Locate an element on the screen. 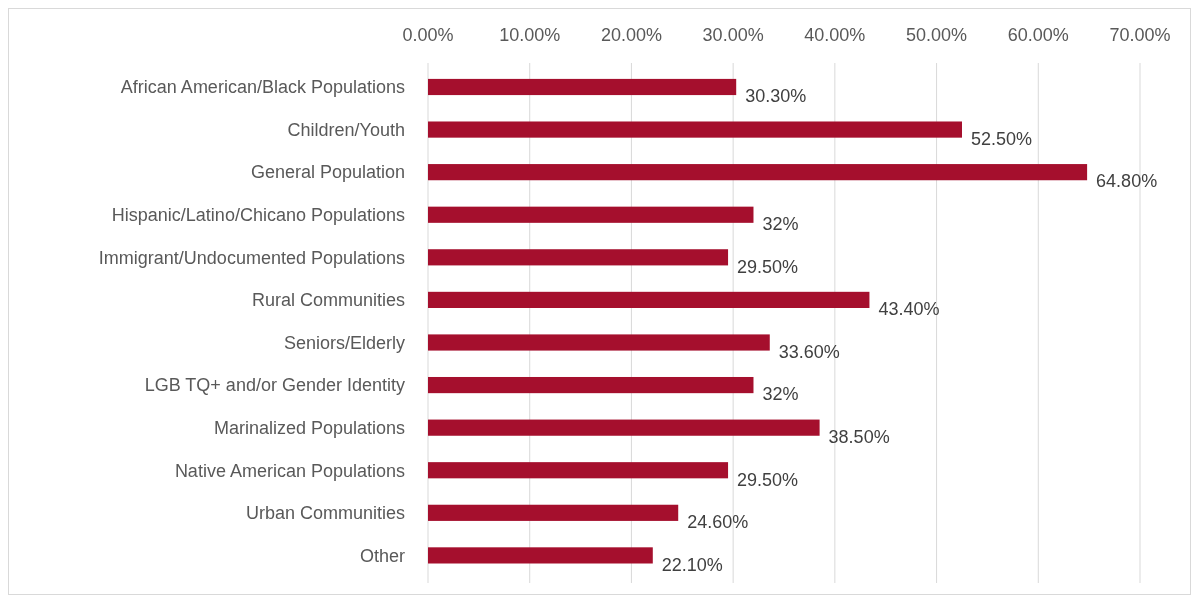  data-label: 64.80% is located at coordinates (1127, 181).